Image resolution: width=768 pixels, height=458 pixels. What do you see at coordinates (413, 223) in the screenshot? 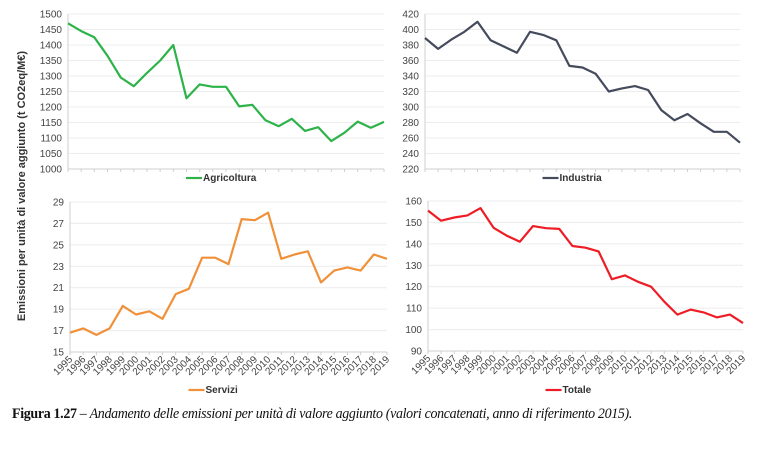
I see `y-tick-label: 150` at bounding box center [413, 223].